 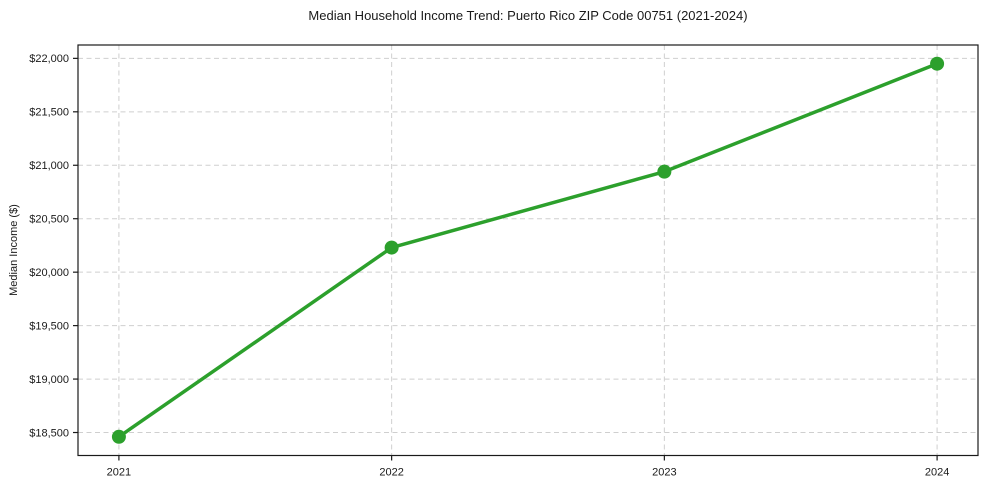 I want to click on y-tick-label: $18,500, so click(x=49, y=433).